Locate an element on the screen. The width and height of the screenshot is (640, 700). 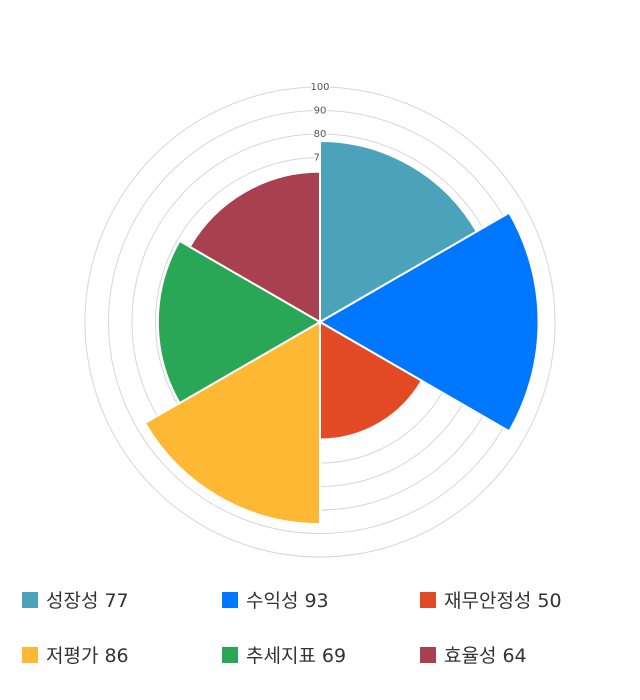
legend-label: 수익성 93 is located at coordinates (287, 601).